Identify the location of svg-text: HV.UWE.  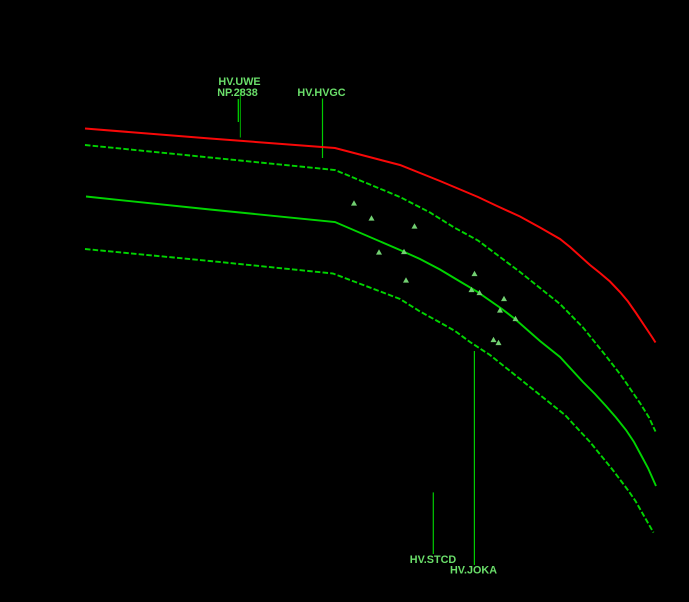
(239, 82).